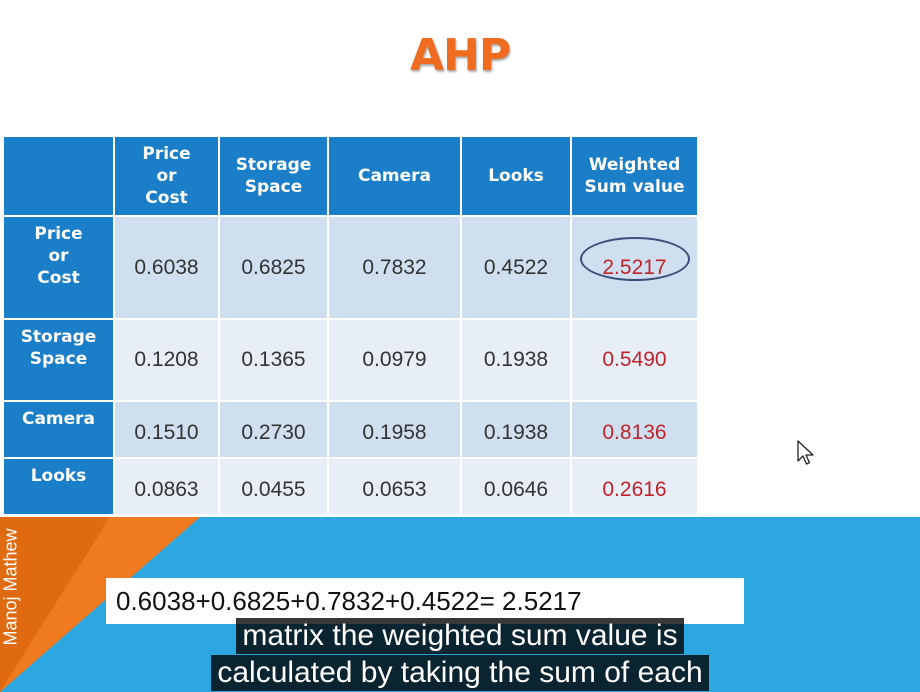 Image resolution: width=920 pixels, height=692 pixels. I want to click on cell-value: 0.0979, so click(394, 360).